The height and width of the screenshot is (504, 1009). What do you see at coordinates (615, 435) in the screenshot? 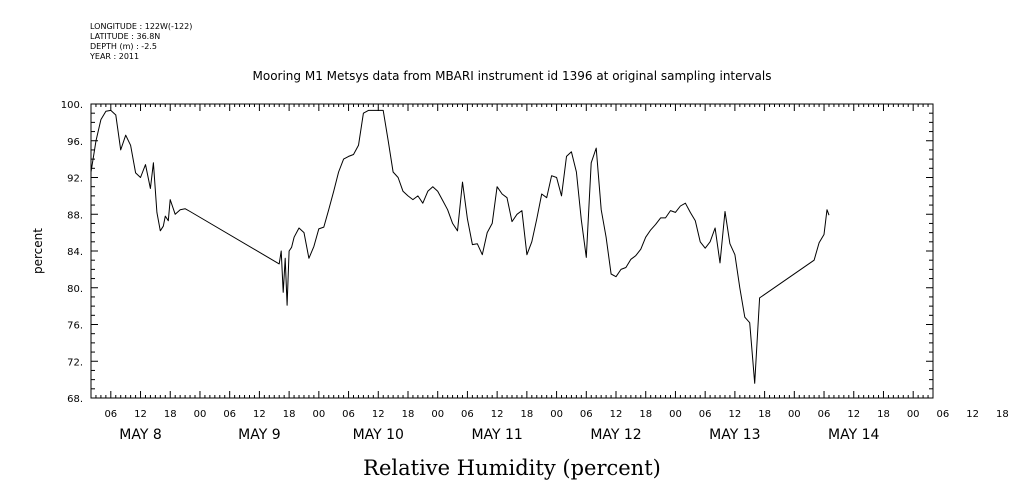
I see `x-day-label: MAY 12` at bounding box center [615, 435].